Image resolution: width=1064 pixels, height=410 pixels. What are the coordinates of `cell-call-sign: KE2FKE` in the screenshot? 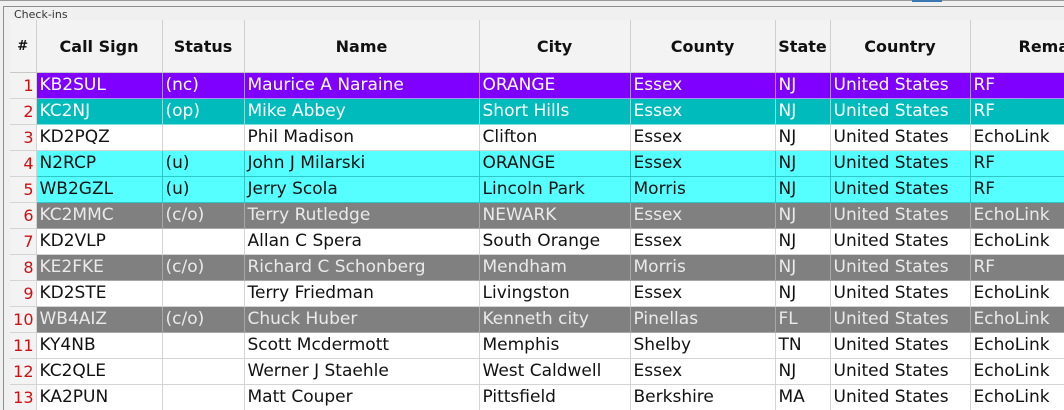 It's located at (99, 267).